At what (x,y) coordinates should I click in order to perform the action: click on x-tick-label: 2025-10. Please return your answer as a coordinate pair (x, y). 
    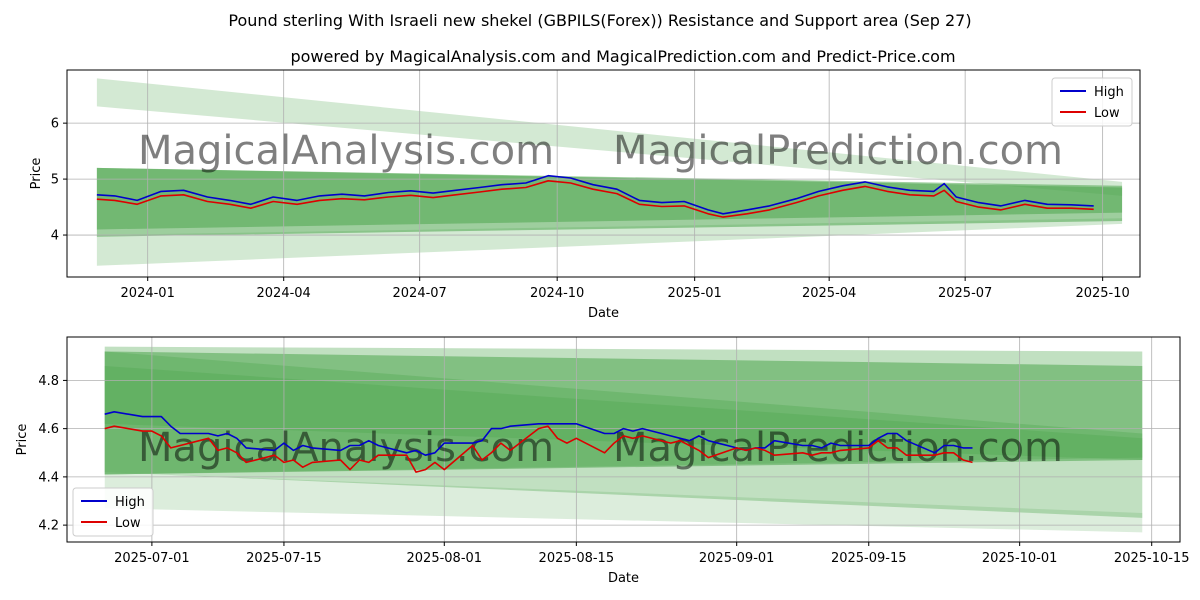
    Looking at the image, I should click on (1102, 293).